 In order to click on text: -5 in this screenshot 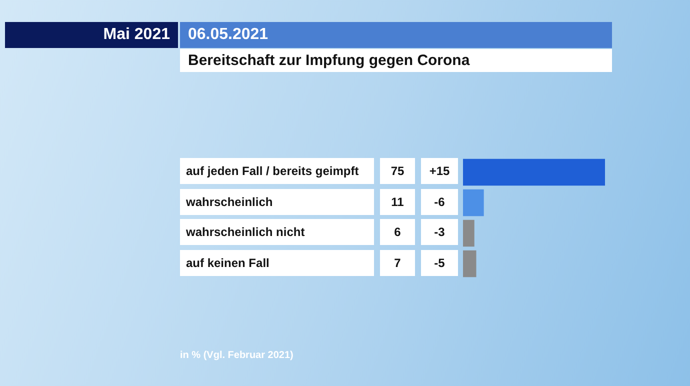, I will do `click(439, 263)`.